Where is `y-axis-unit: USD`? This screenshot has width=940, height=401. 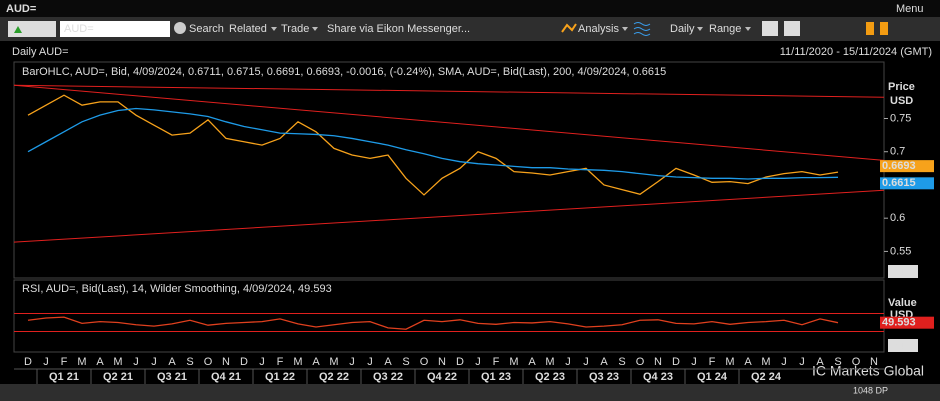
y-axis-unit: USD is located at coordinates (901, 101).